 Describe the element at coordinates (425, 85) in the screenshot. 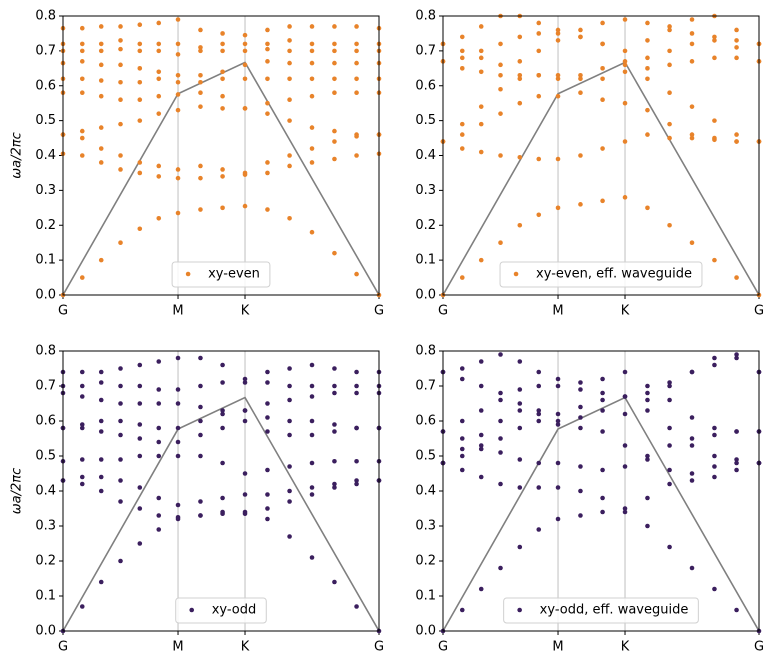

I see `y-tick-label: 0.6` at that location.